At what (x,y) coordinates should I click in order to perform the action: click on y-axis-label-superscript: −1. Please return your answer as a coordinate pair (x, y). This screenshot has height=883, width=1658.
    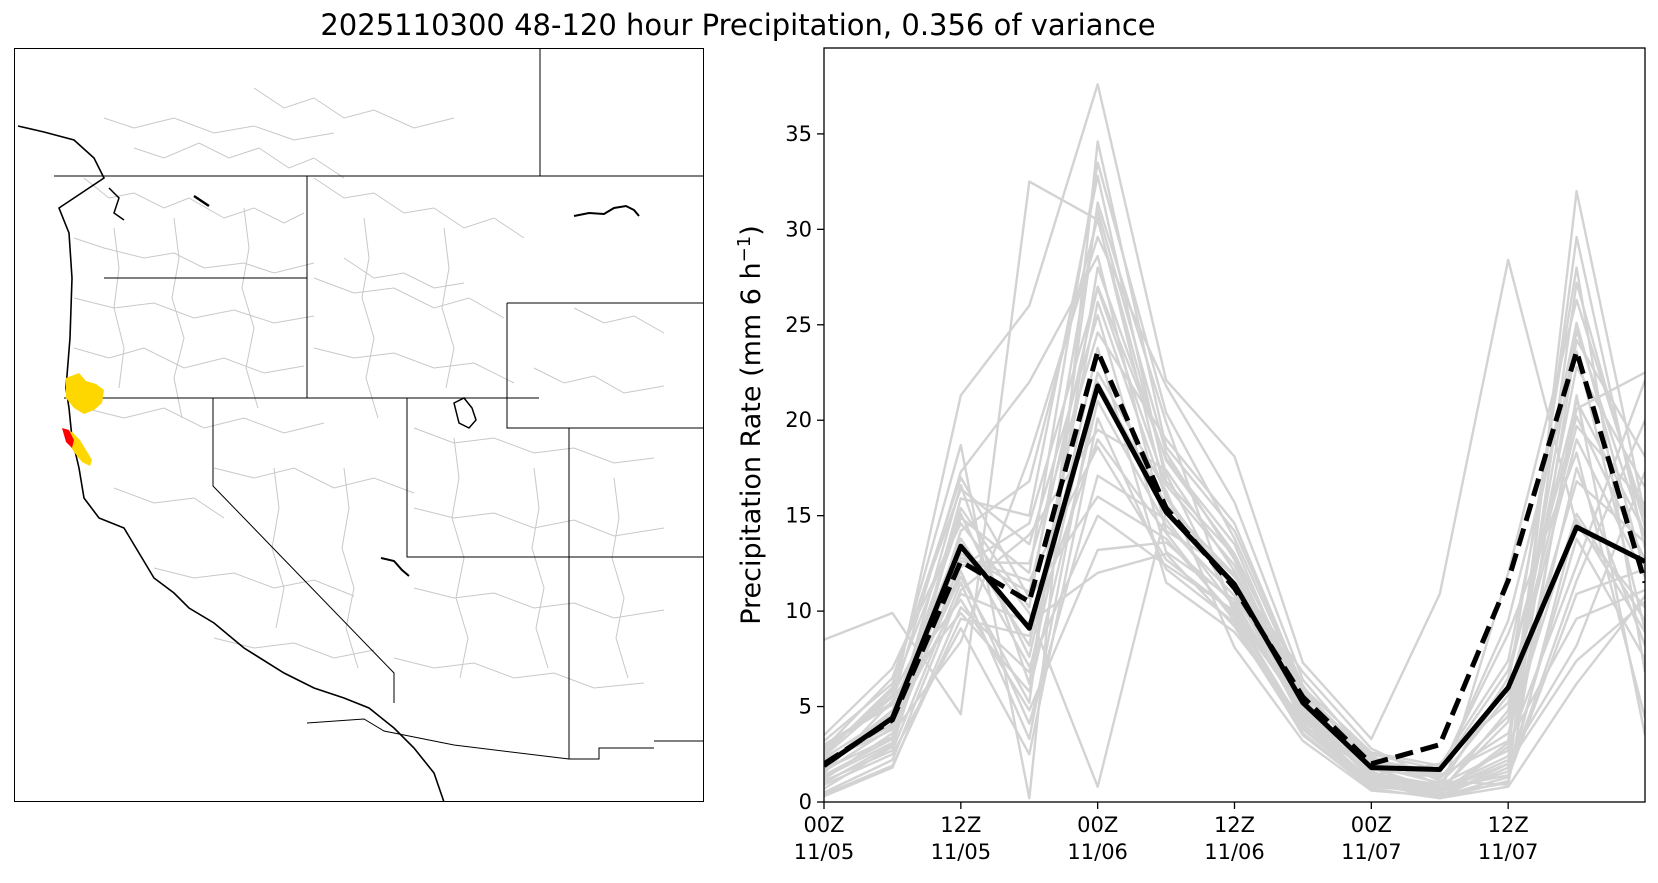
    Looking at the image, I should click on (744, 249).